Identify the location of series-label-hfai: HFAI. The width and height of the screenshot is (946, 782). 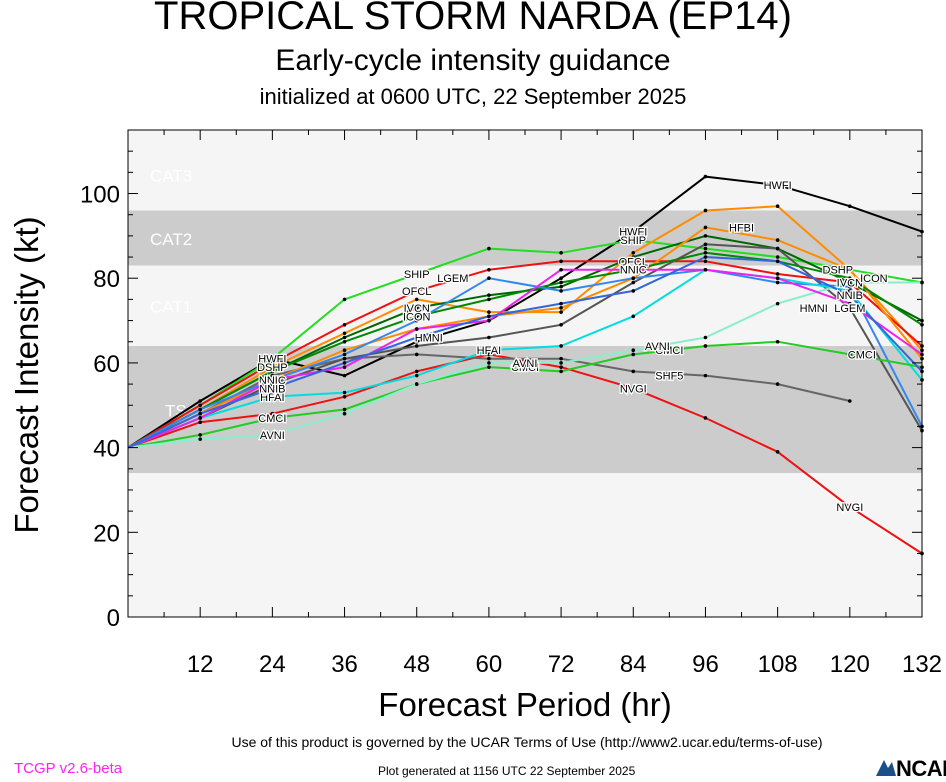
(272, 398).